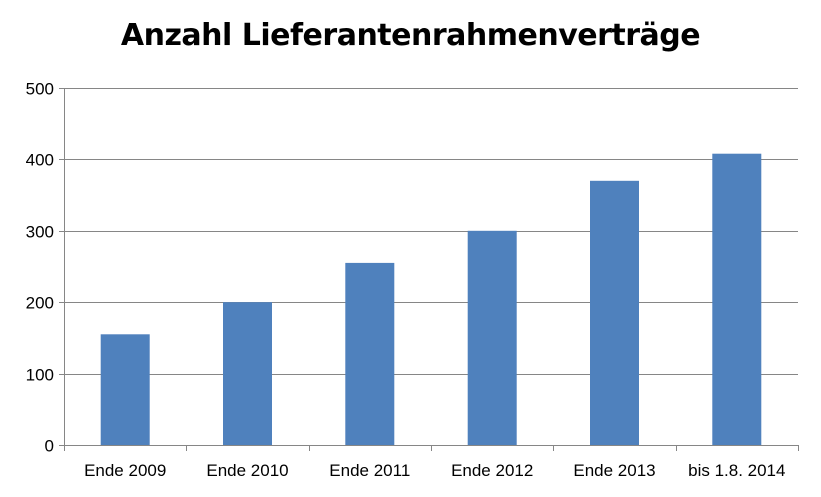 This screenshot has width=821, height=497. What do you see at coordinates (40, 232) in the screenshot?
I see `y-tick-label: 300` at bounding box center [40, 232].